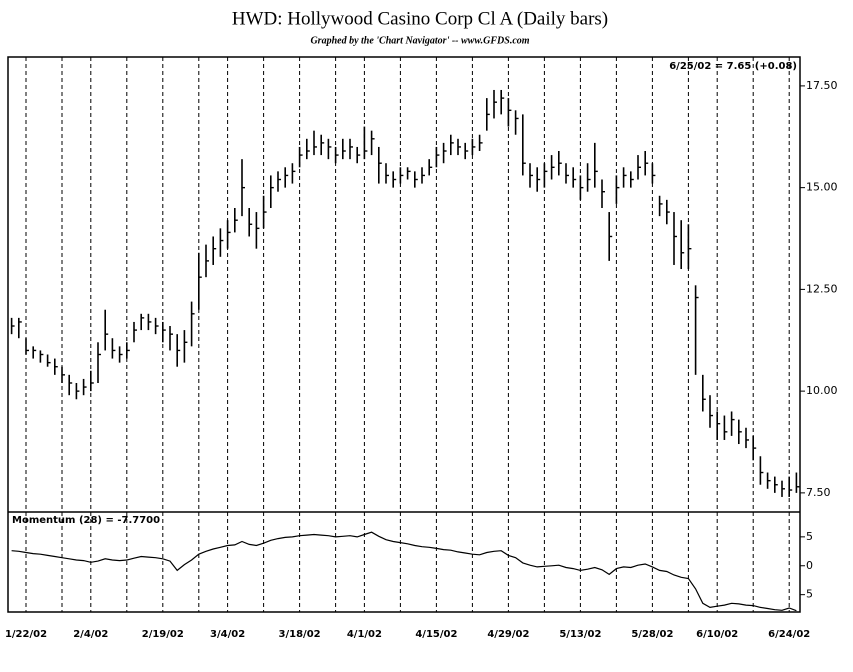  What do you see at coordinates (508, 634) in the screenshot?
I see `x-tick-label: 4/29/02` at bounding box center [508, 634].